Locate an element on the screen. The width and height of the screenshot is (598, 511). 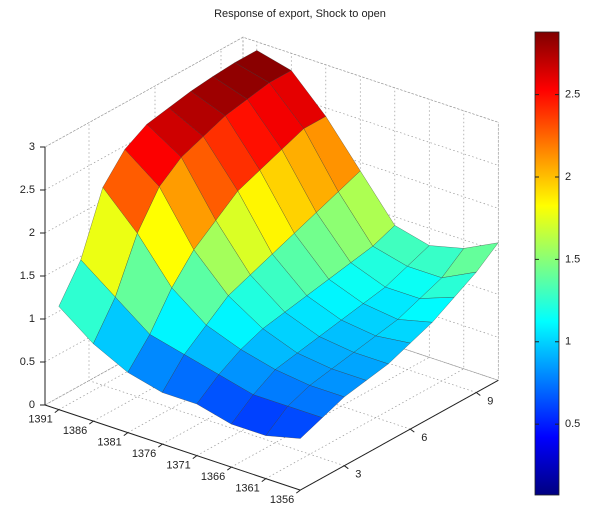
z-tick-label: 2 is located at coordinates (32, 233).